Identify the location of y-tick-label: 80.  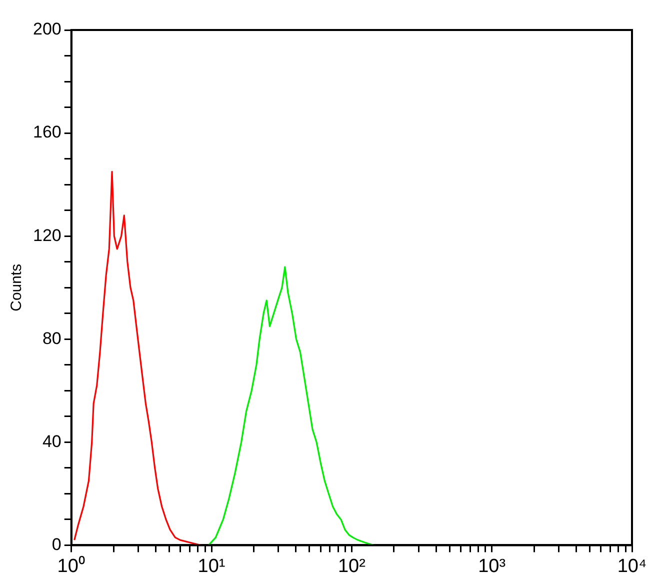
(52, 338).